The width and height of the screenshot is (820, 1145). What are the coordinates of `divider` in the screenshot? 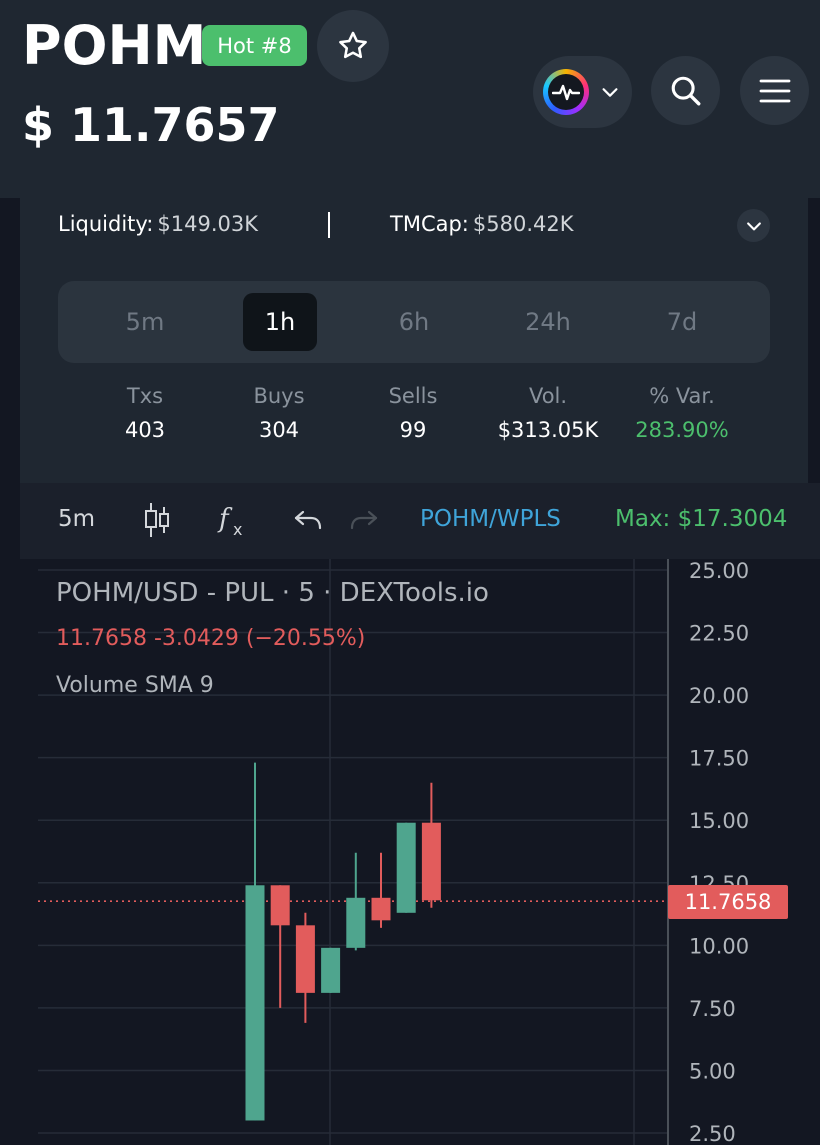 It's located at (329, 225).